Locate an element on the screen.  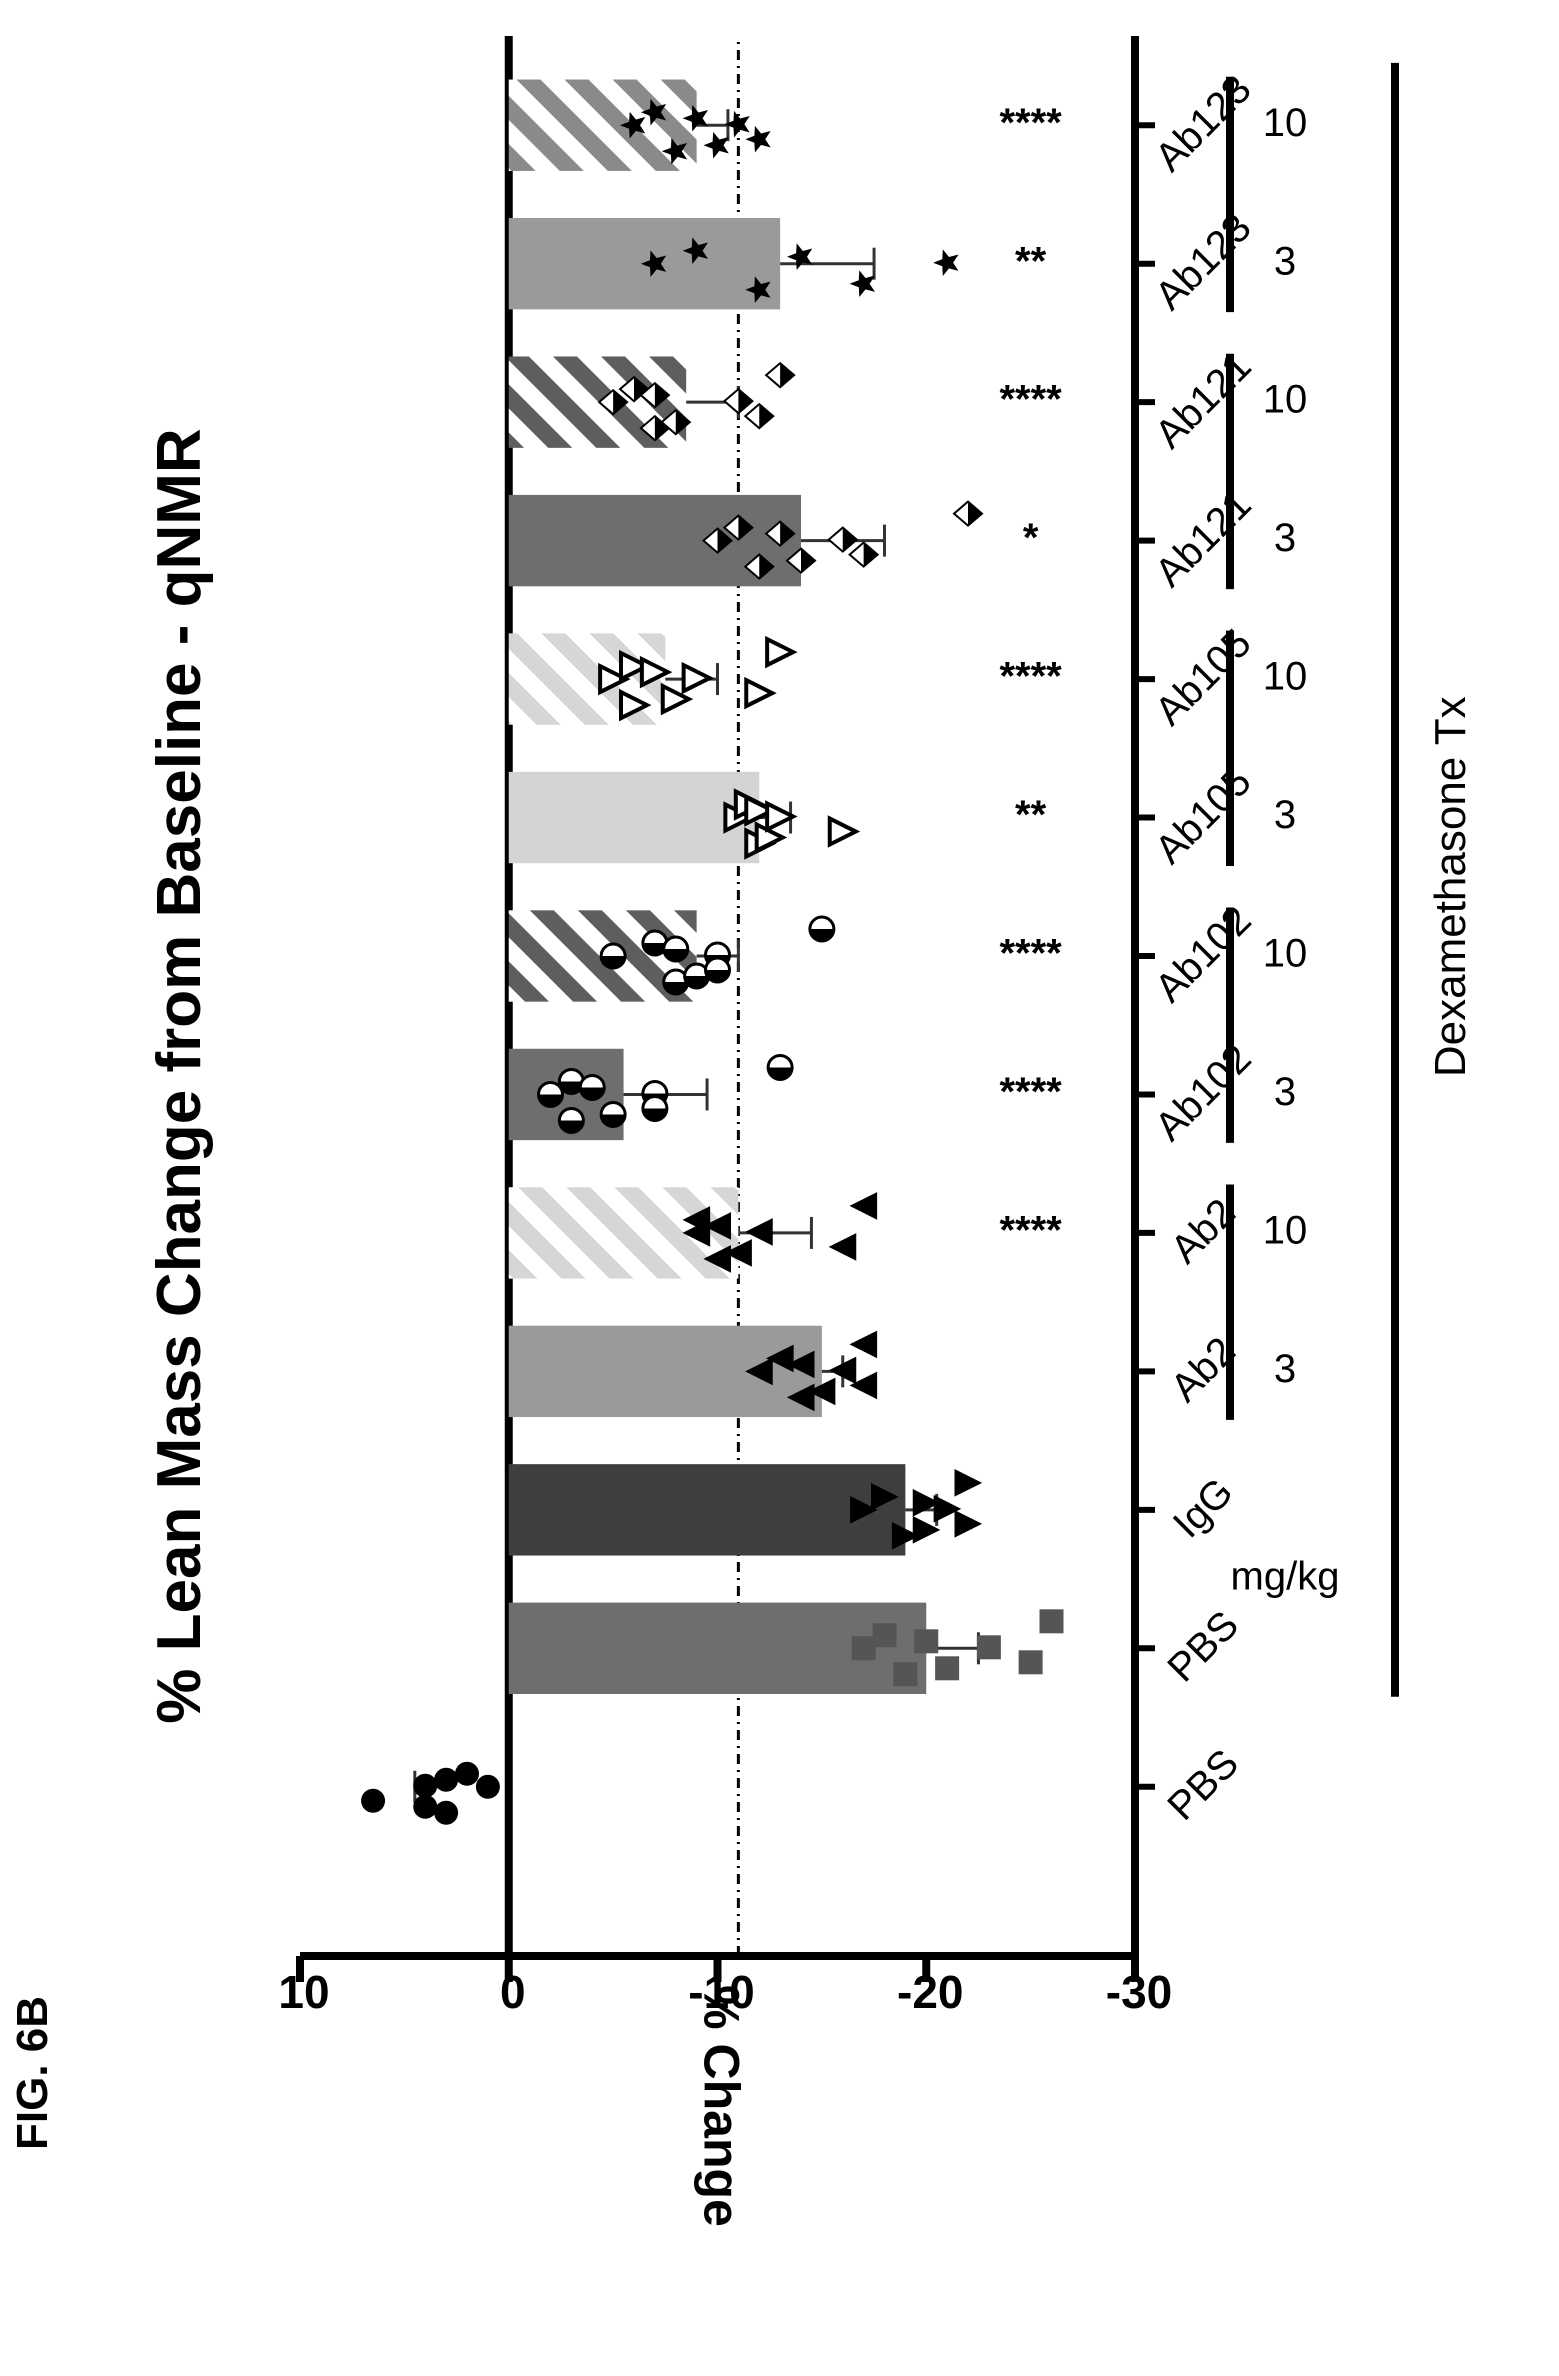
figure-label: FIG. 6B is located at coordinates (32, 2072).